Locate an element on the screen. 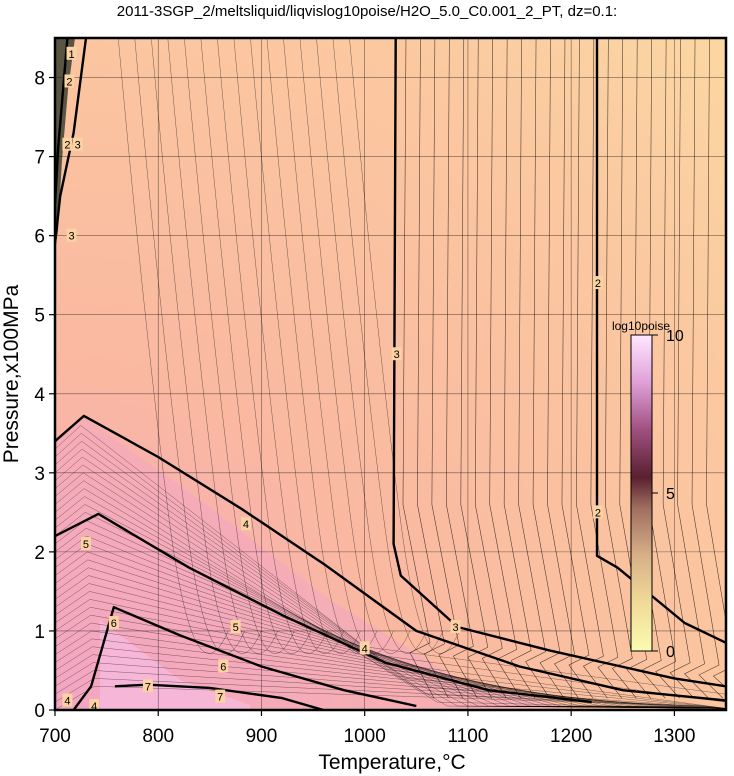 This screenshot has height=776, width=734. colorbar: log10poise 0 5 10 is located at coordinates (648, 490).